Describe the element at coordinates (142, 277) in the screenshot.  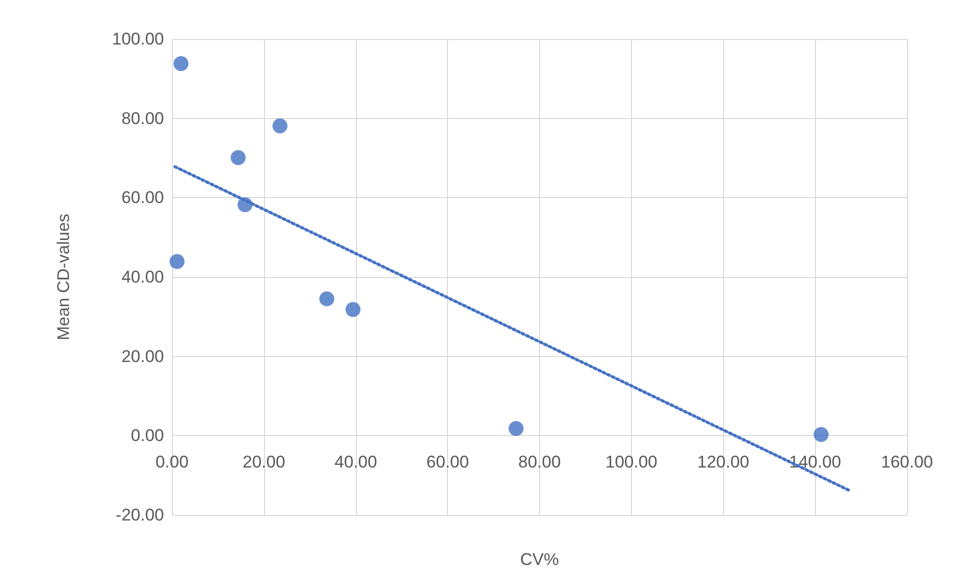
I see `y-tick-label: 40.00` at that location.